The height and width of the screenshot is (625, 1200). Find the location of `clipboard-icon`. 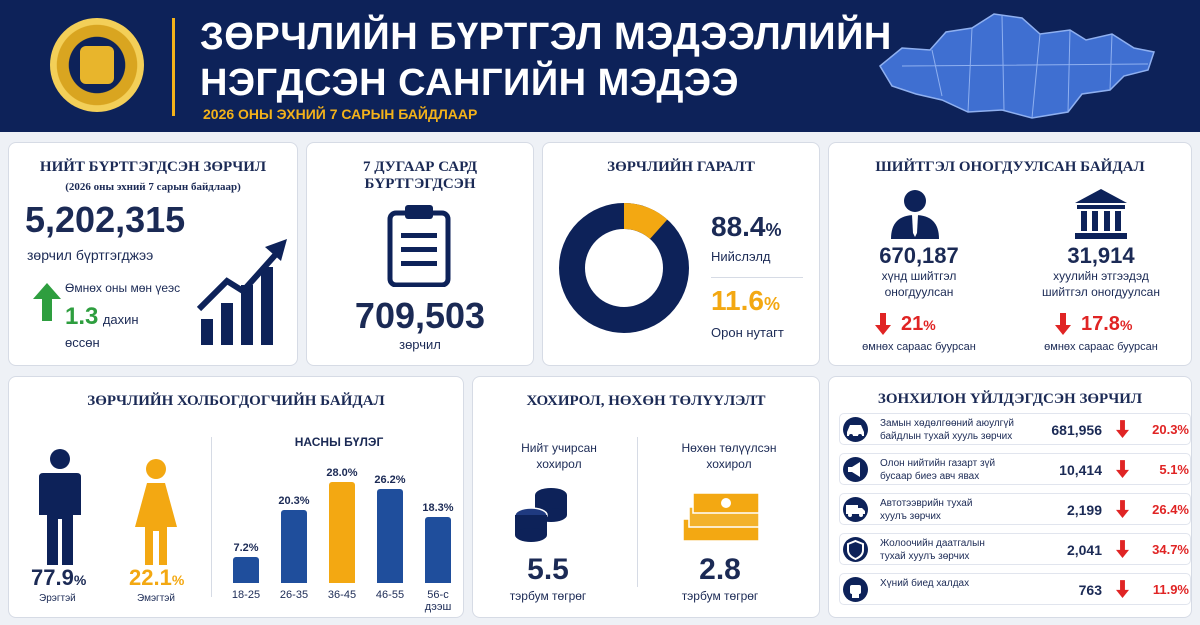

clipboard-icon is located at coordinates (419, 246).